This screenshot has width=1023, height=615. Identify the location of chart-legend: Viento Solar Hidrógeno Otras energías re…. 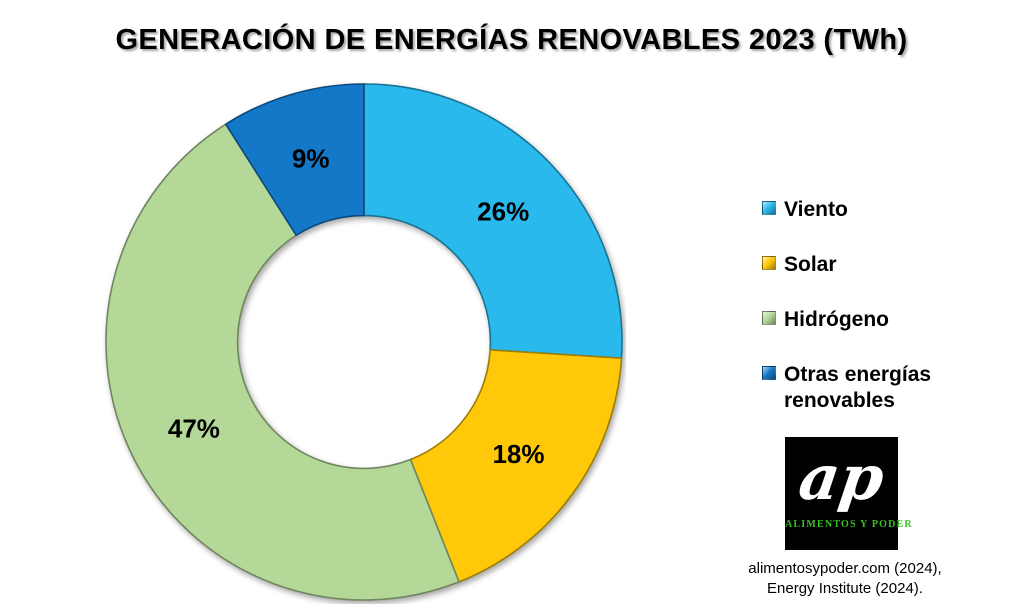
(877, 320).